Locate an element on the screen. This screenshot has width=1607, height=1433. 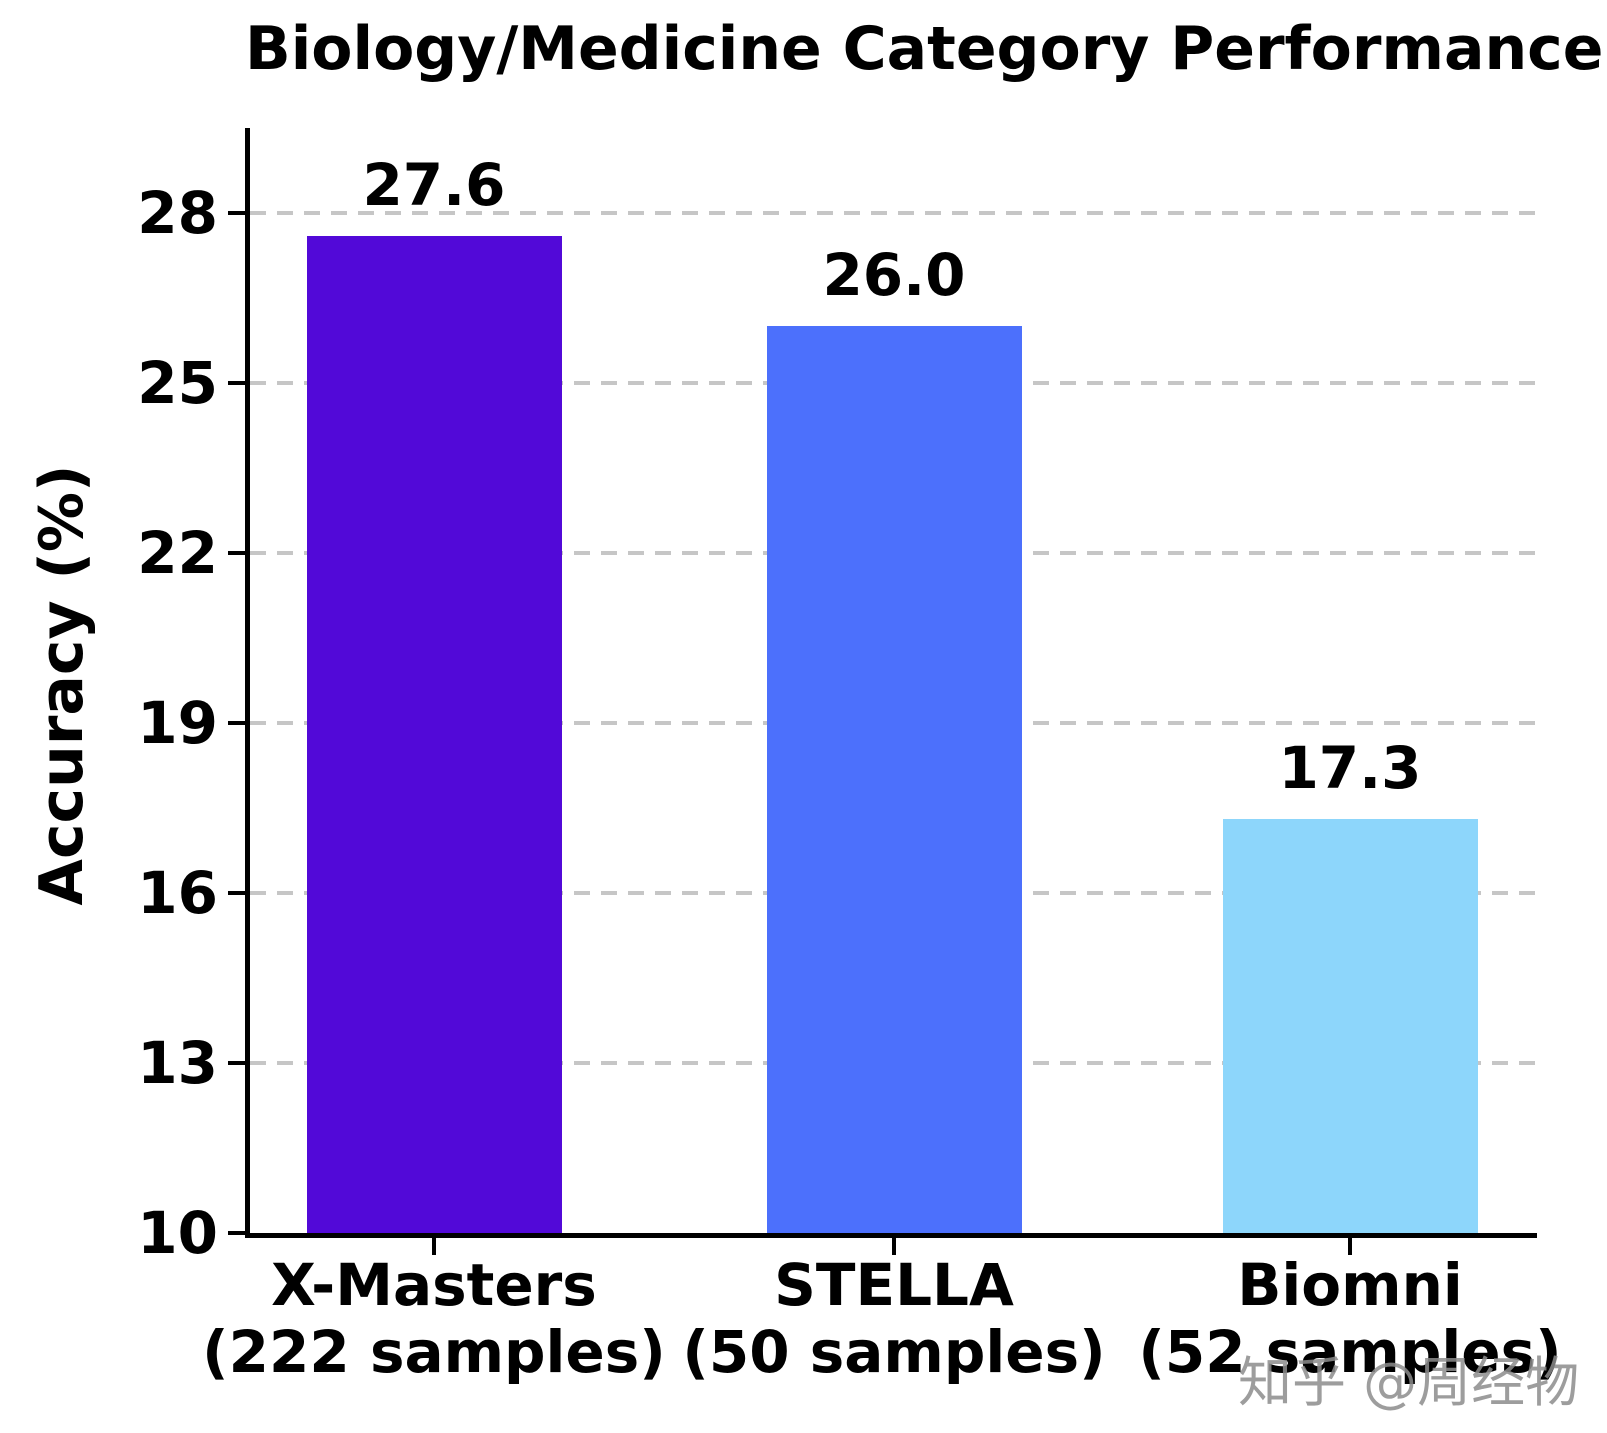
y-tick-label: 25 is located at coordinates (177, 383).